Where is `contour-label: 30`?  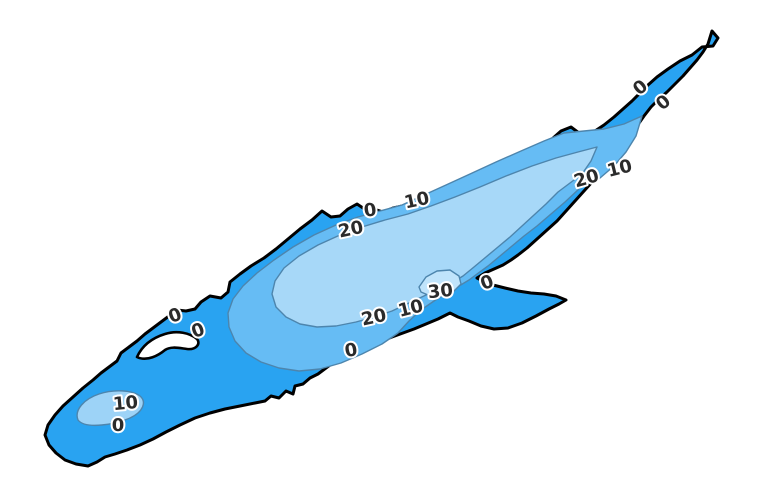
contour-label: 30 is located at coordinates (440, 292).